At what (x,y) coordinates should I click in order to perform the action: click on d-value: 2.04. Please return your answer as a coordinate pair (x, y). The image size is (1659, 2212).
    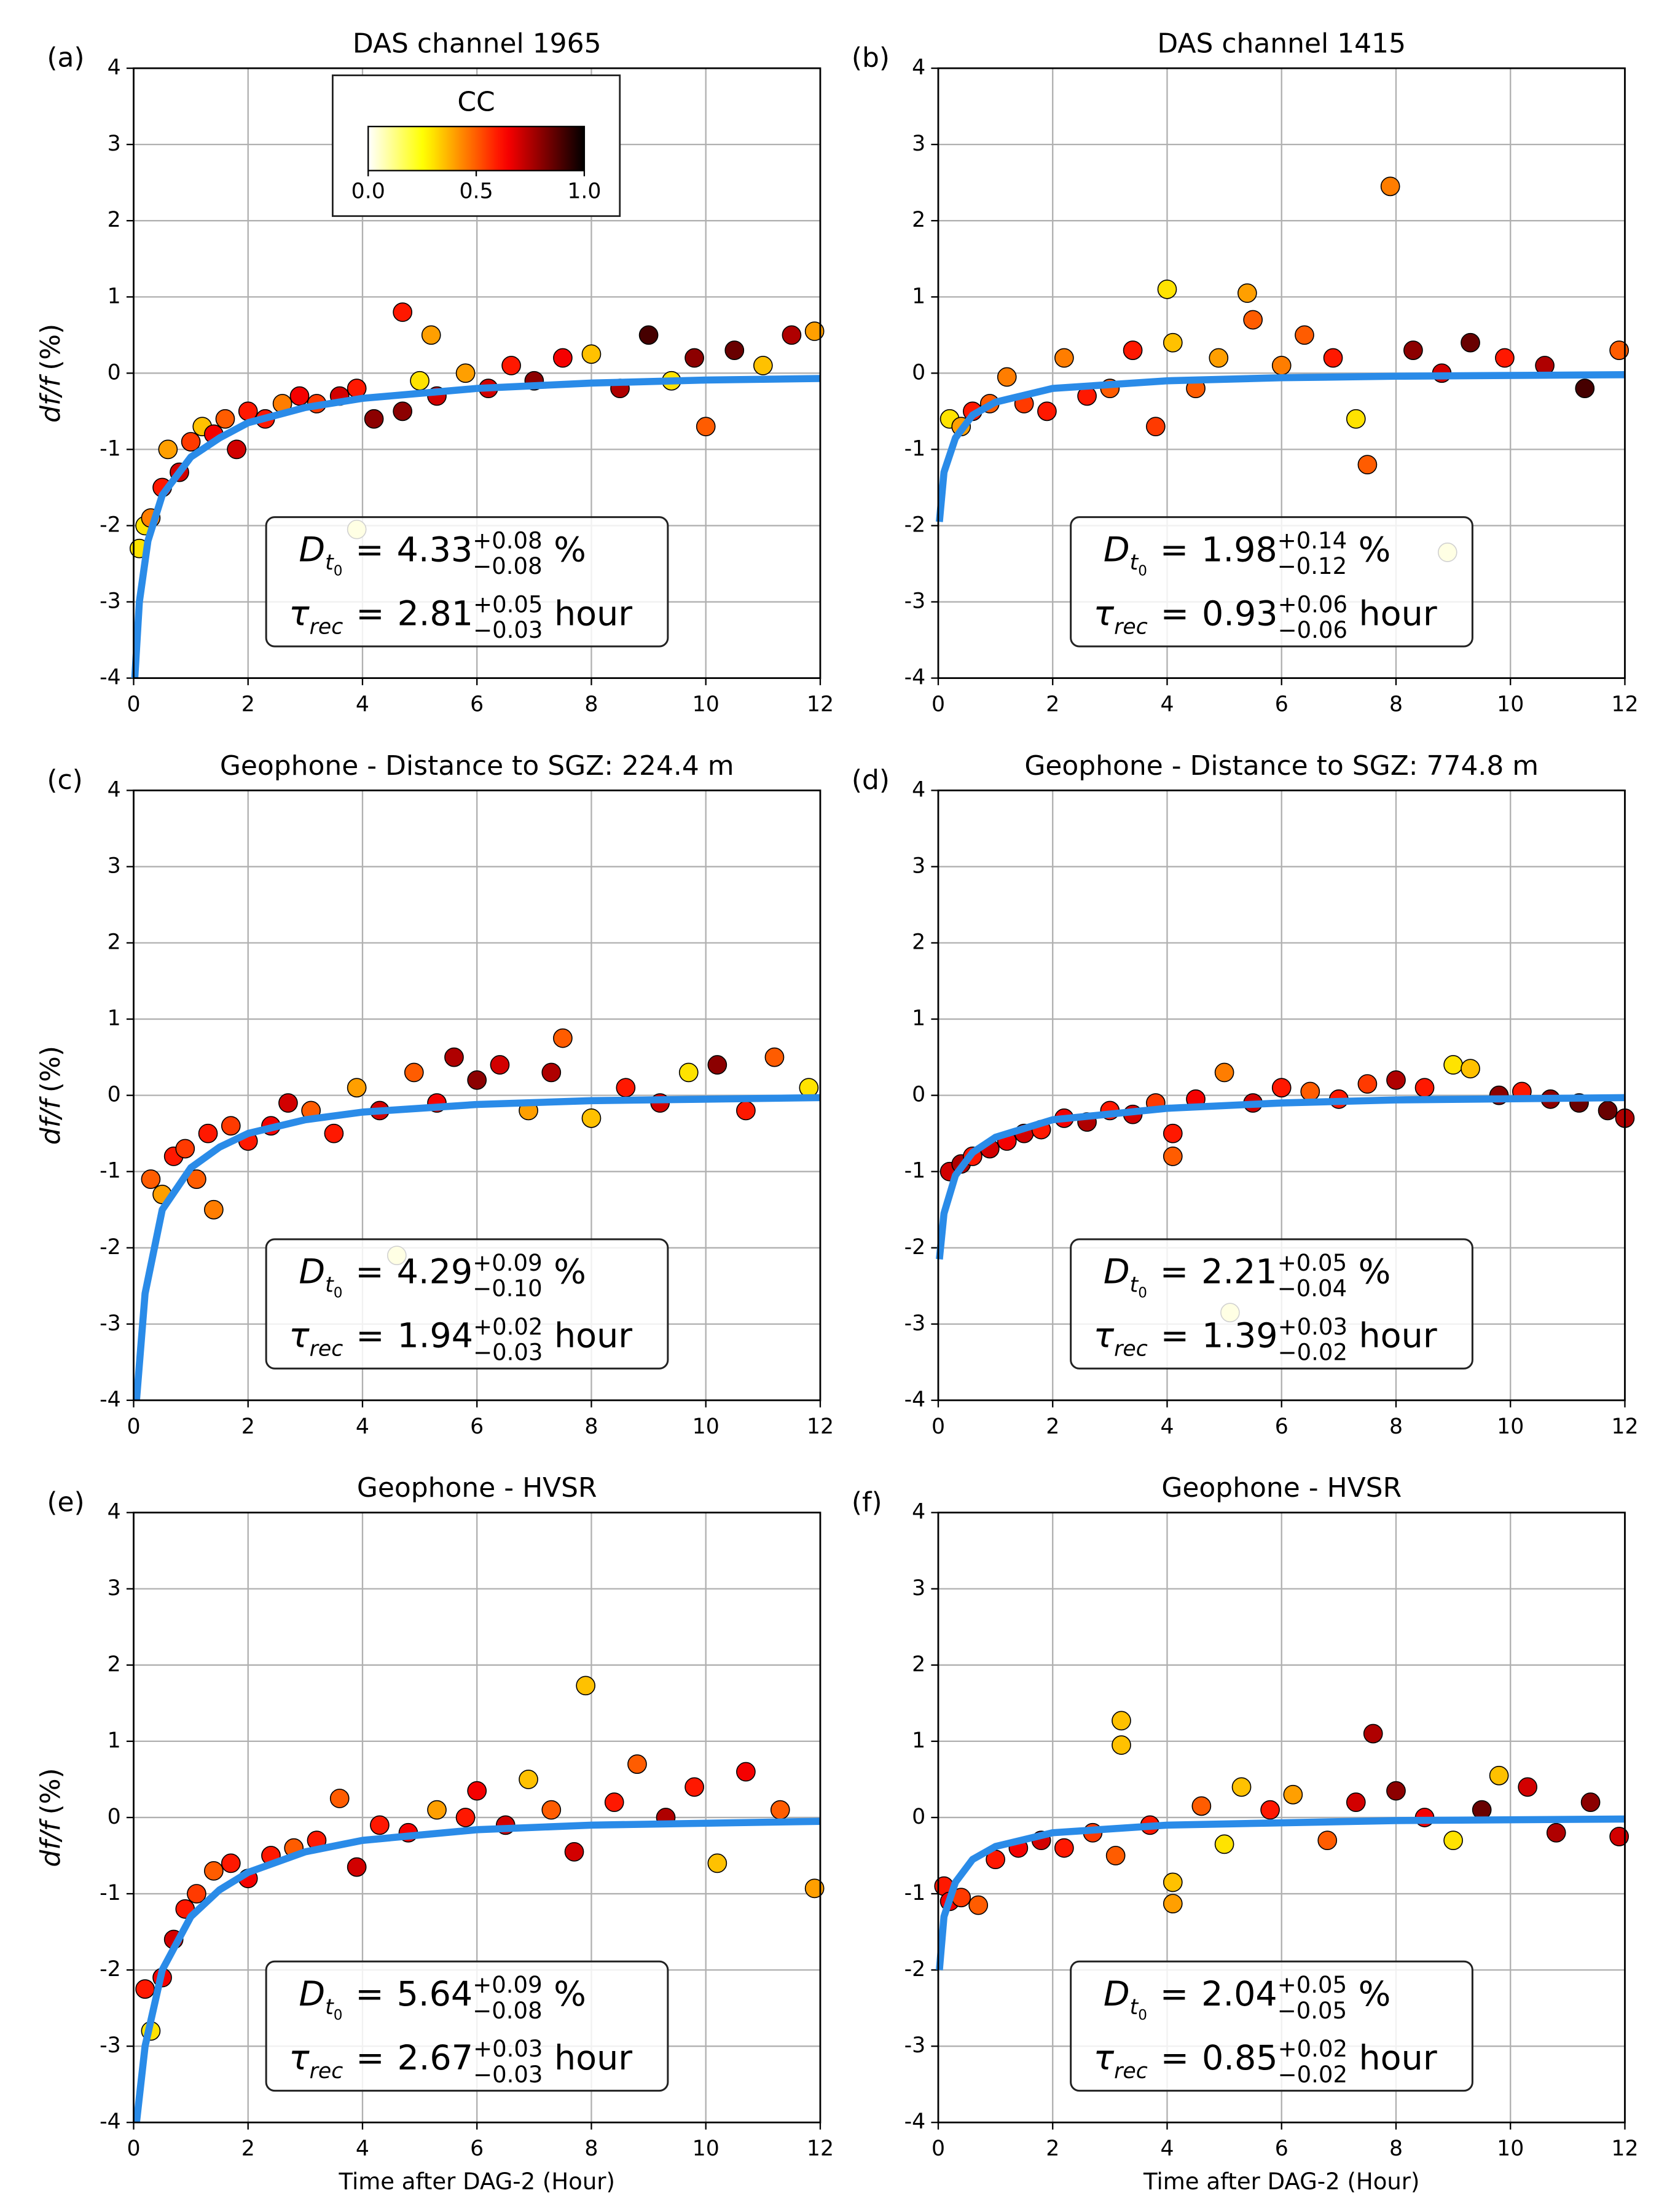
    Looking at the image, I should click on (1239, 1994).